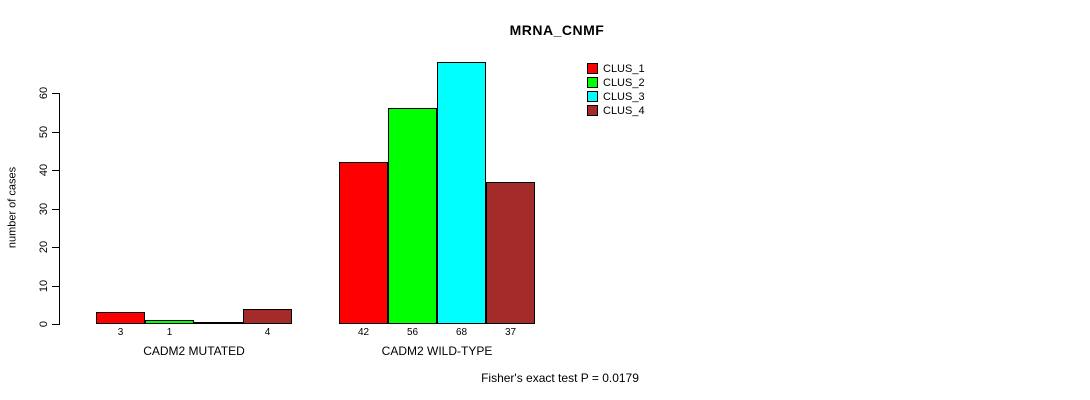  I want to click on y-axis-tick-label: 60, so click(44, 93).